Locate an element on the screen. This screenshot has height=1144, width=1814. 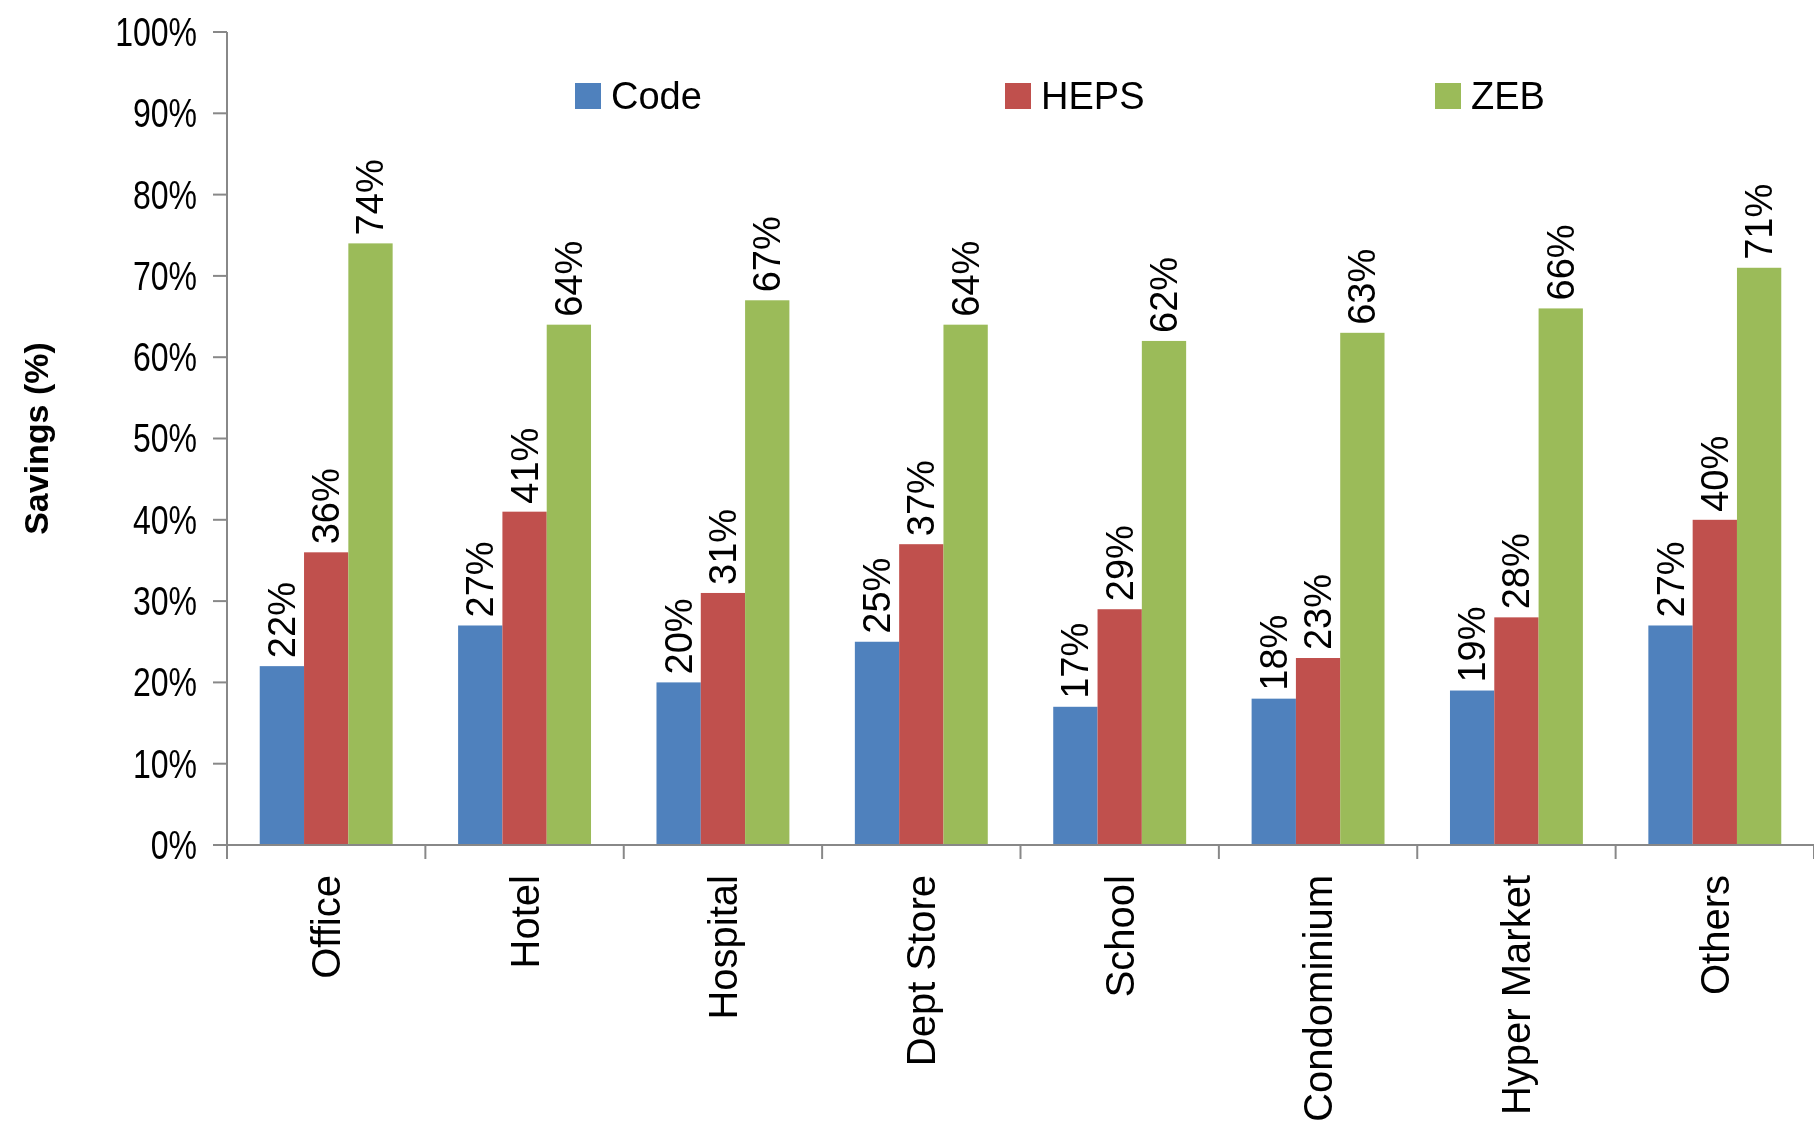
data-label: 29% is located at coordinates (1119, 563).